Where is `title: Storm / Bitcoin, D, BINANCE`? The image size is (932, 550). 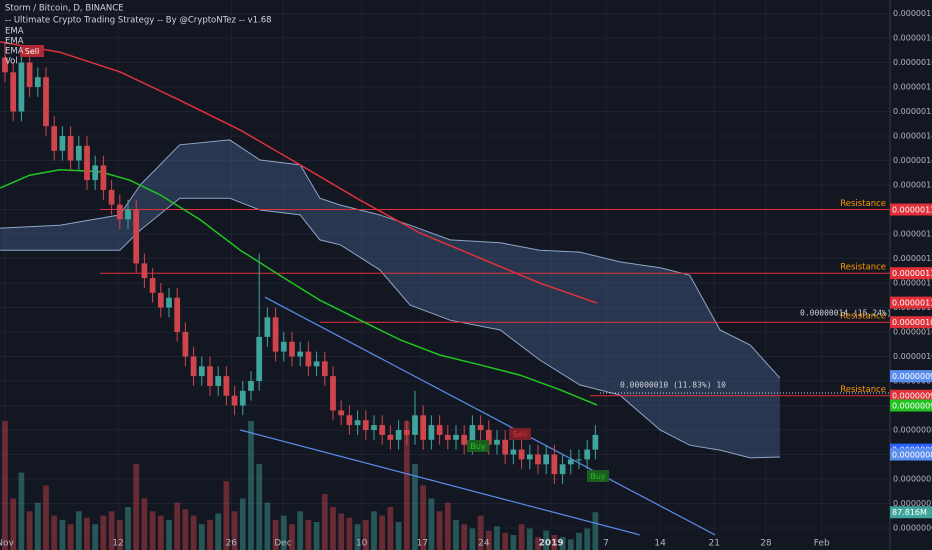
title: Storm / Bitcoin, D, BINANCE is located at coordinates (64, 9).